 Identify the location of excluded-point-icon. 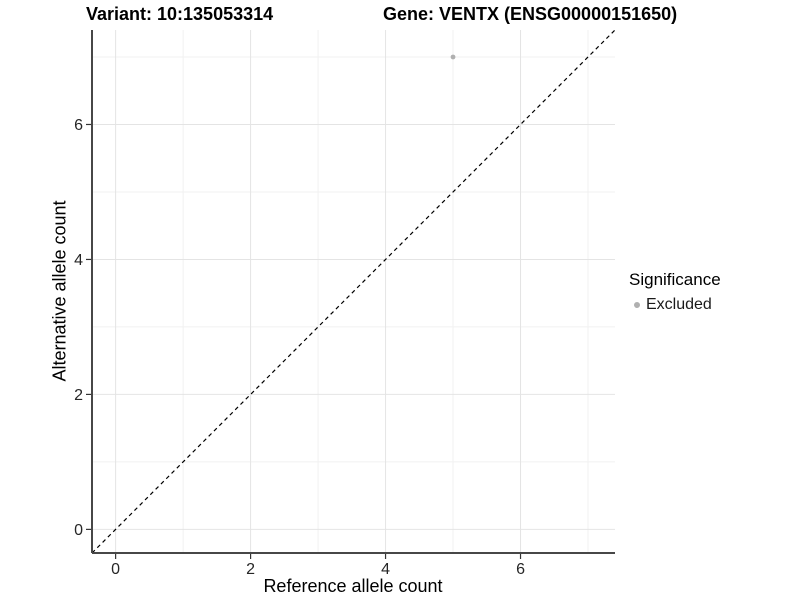
(637, 305).